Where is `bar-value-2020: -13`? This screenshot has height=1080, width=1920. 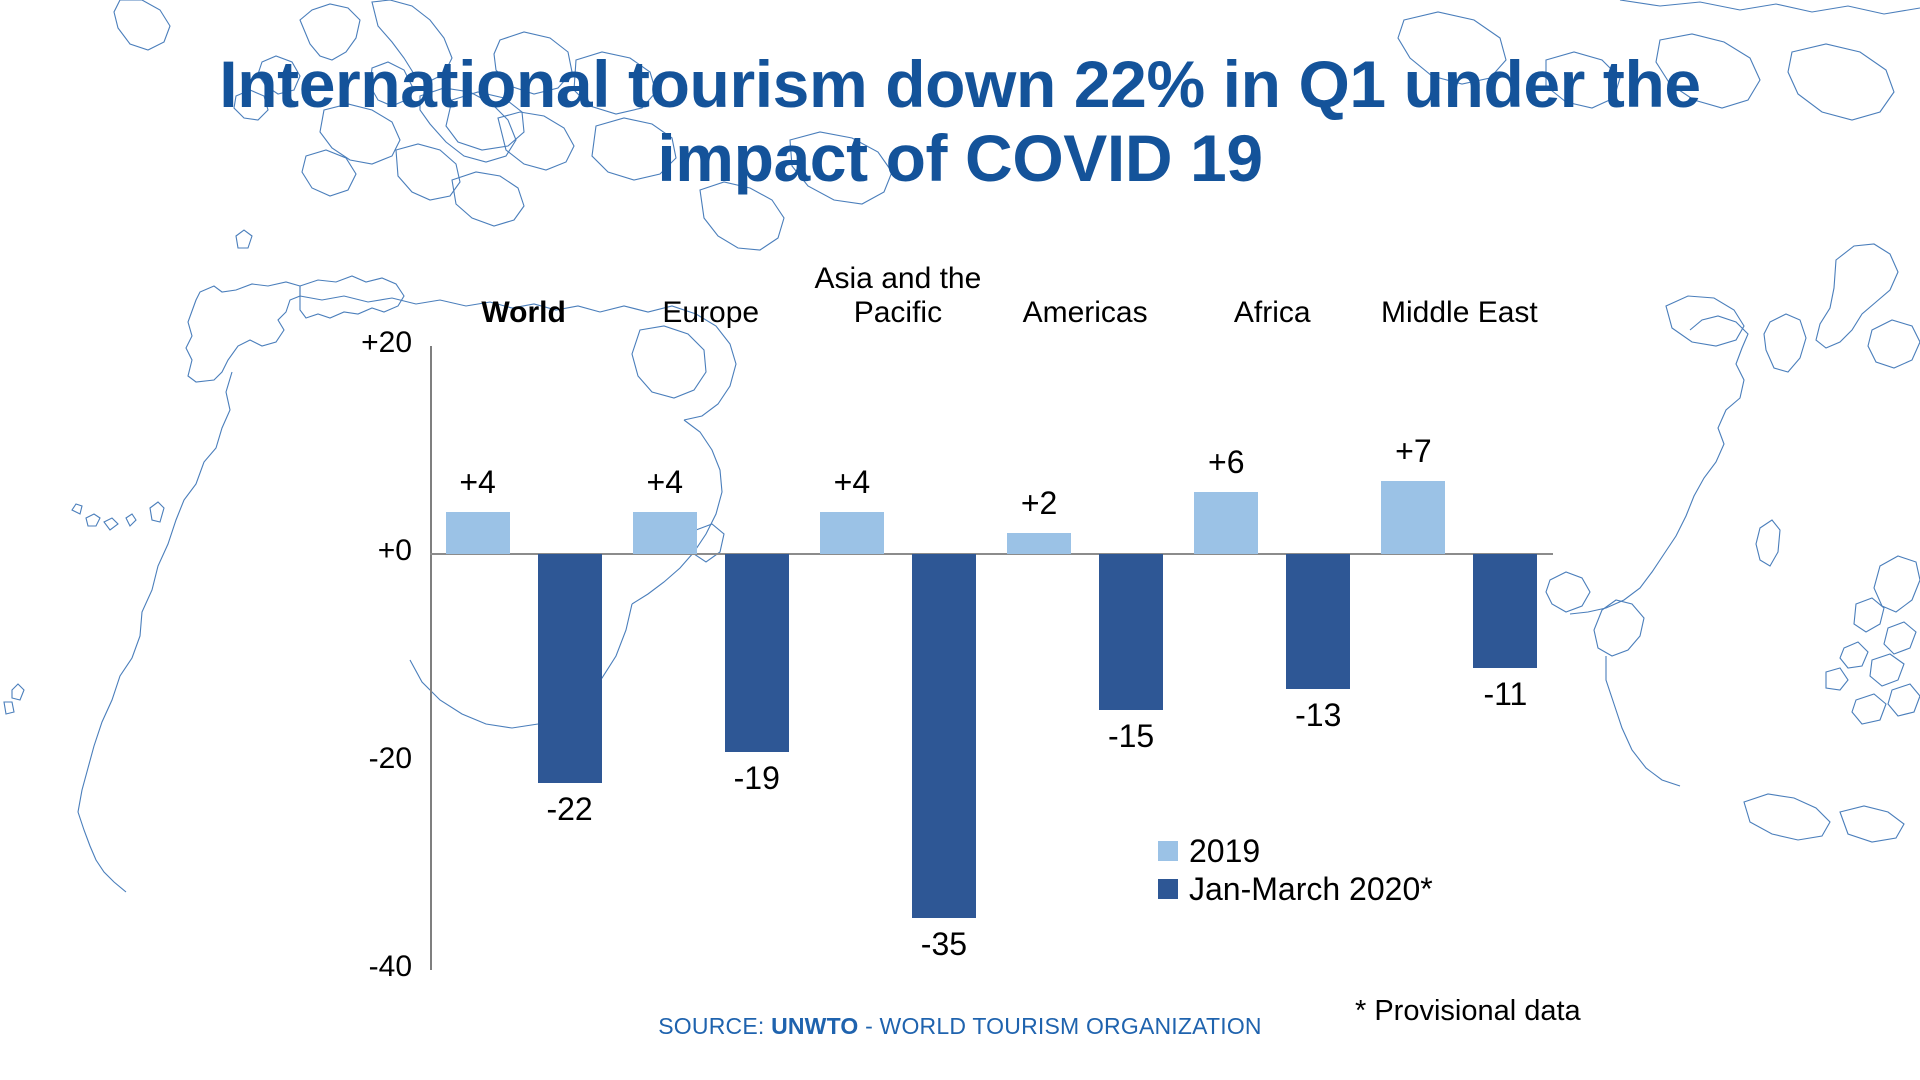
bar-value-2020: -13 is located at coordinates (1318, 715).